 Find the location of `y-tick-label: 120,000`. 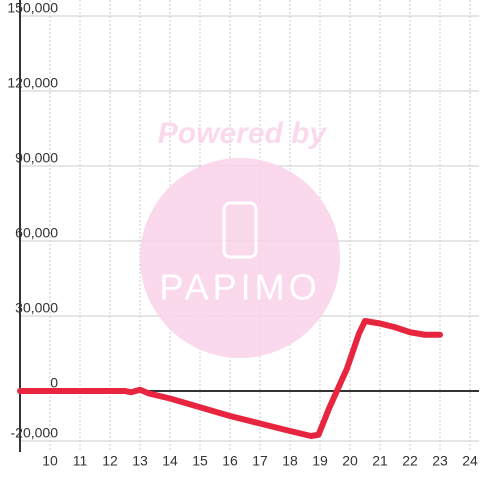

y-tick-label: 120,000 is located at coordinates (32, 83).